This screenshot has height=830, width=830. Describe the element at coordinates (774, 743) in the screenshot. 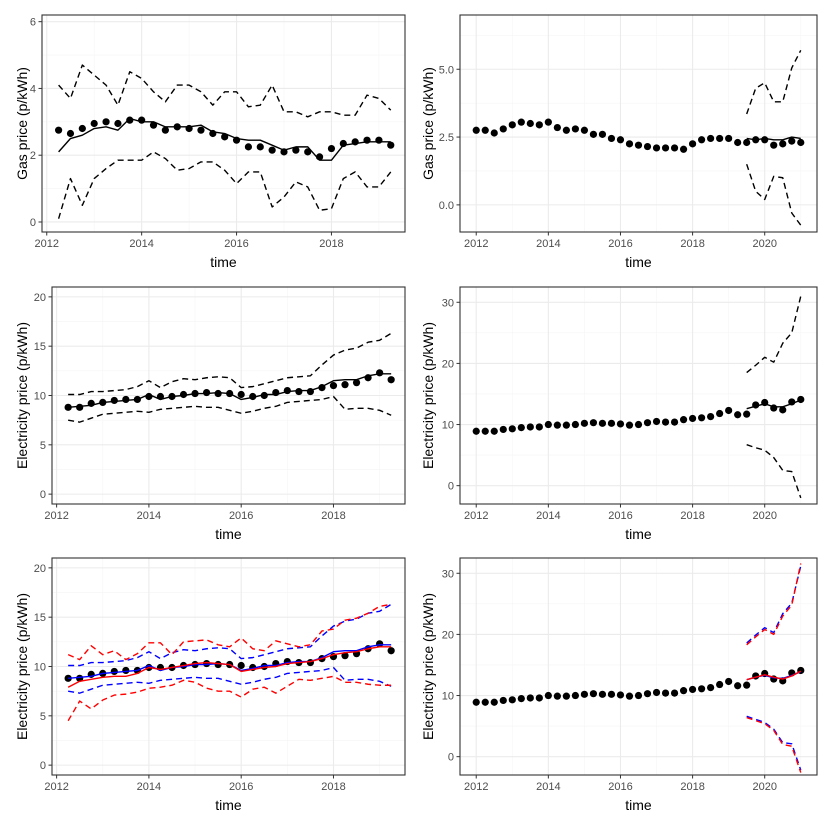

I see `series-lower-blue-line` at that location.